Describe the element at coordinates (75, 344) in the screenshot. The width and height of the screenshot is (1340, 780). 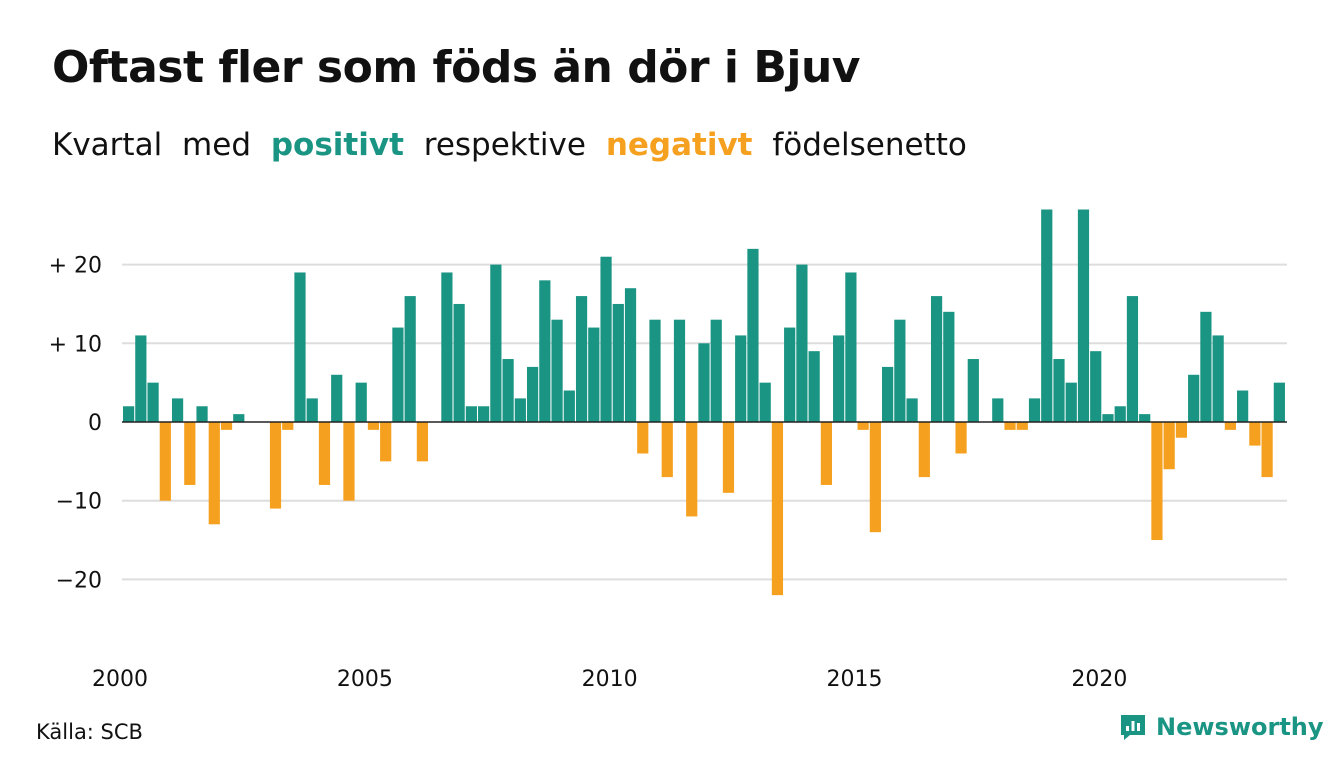
I see `y-tick-label: + 10` at that location.